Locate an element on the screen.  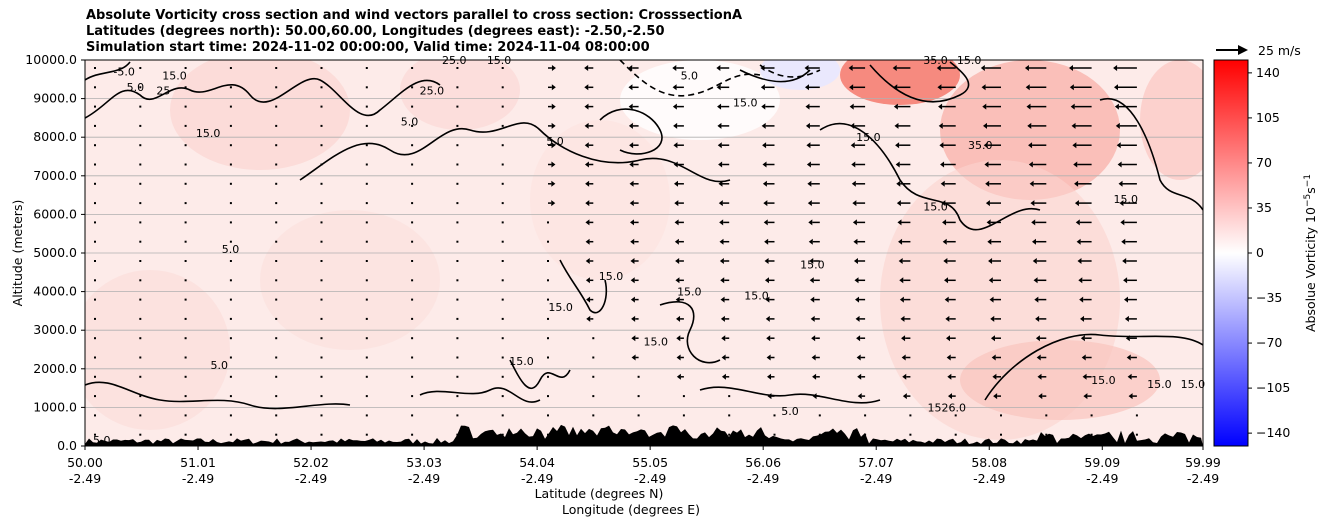
x-tick-label-lat-2: 52.02 is located at coordinates (311, 462).